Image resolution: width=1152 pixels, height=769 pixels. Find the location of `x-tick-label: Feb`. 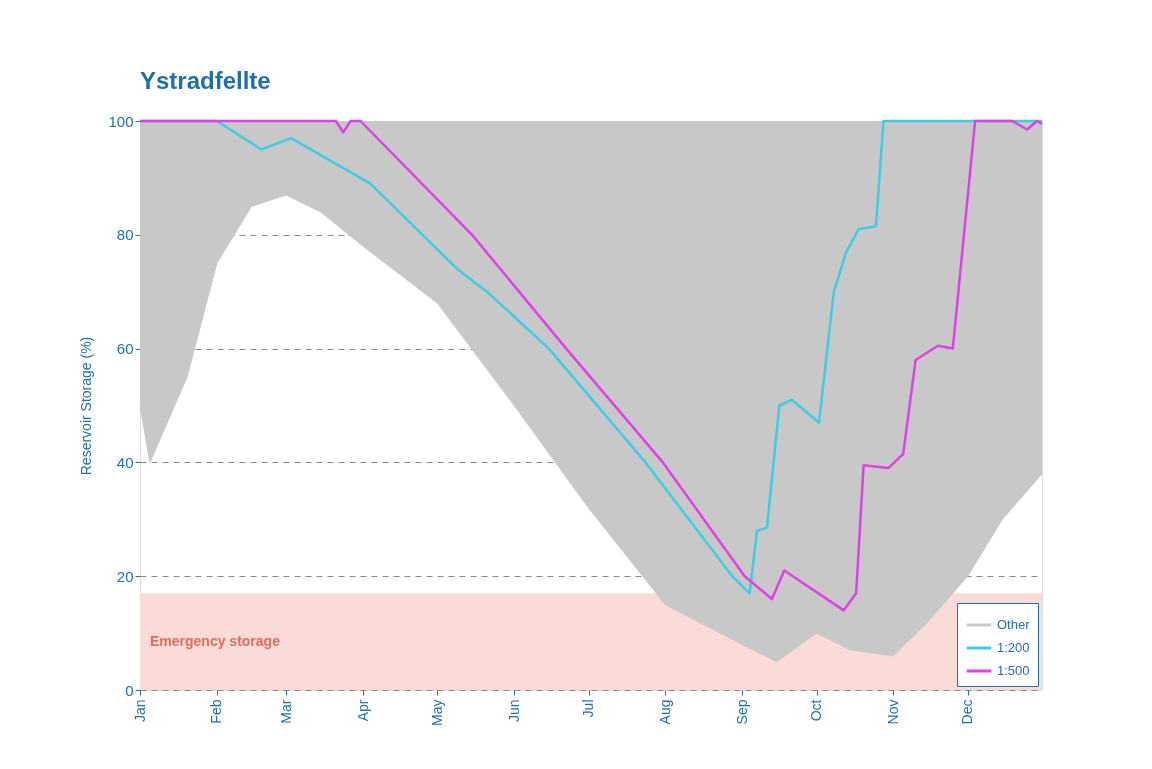

x-tick-label: Feb is located at coordinates (216, 711).